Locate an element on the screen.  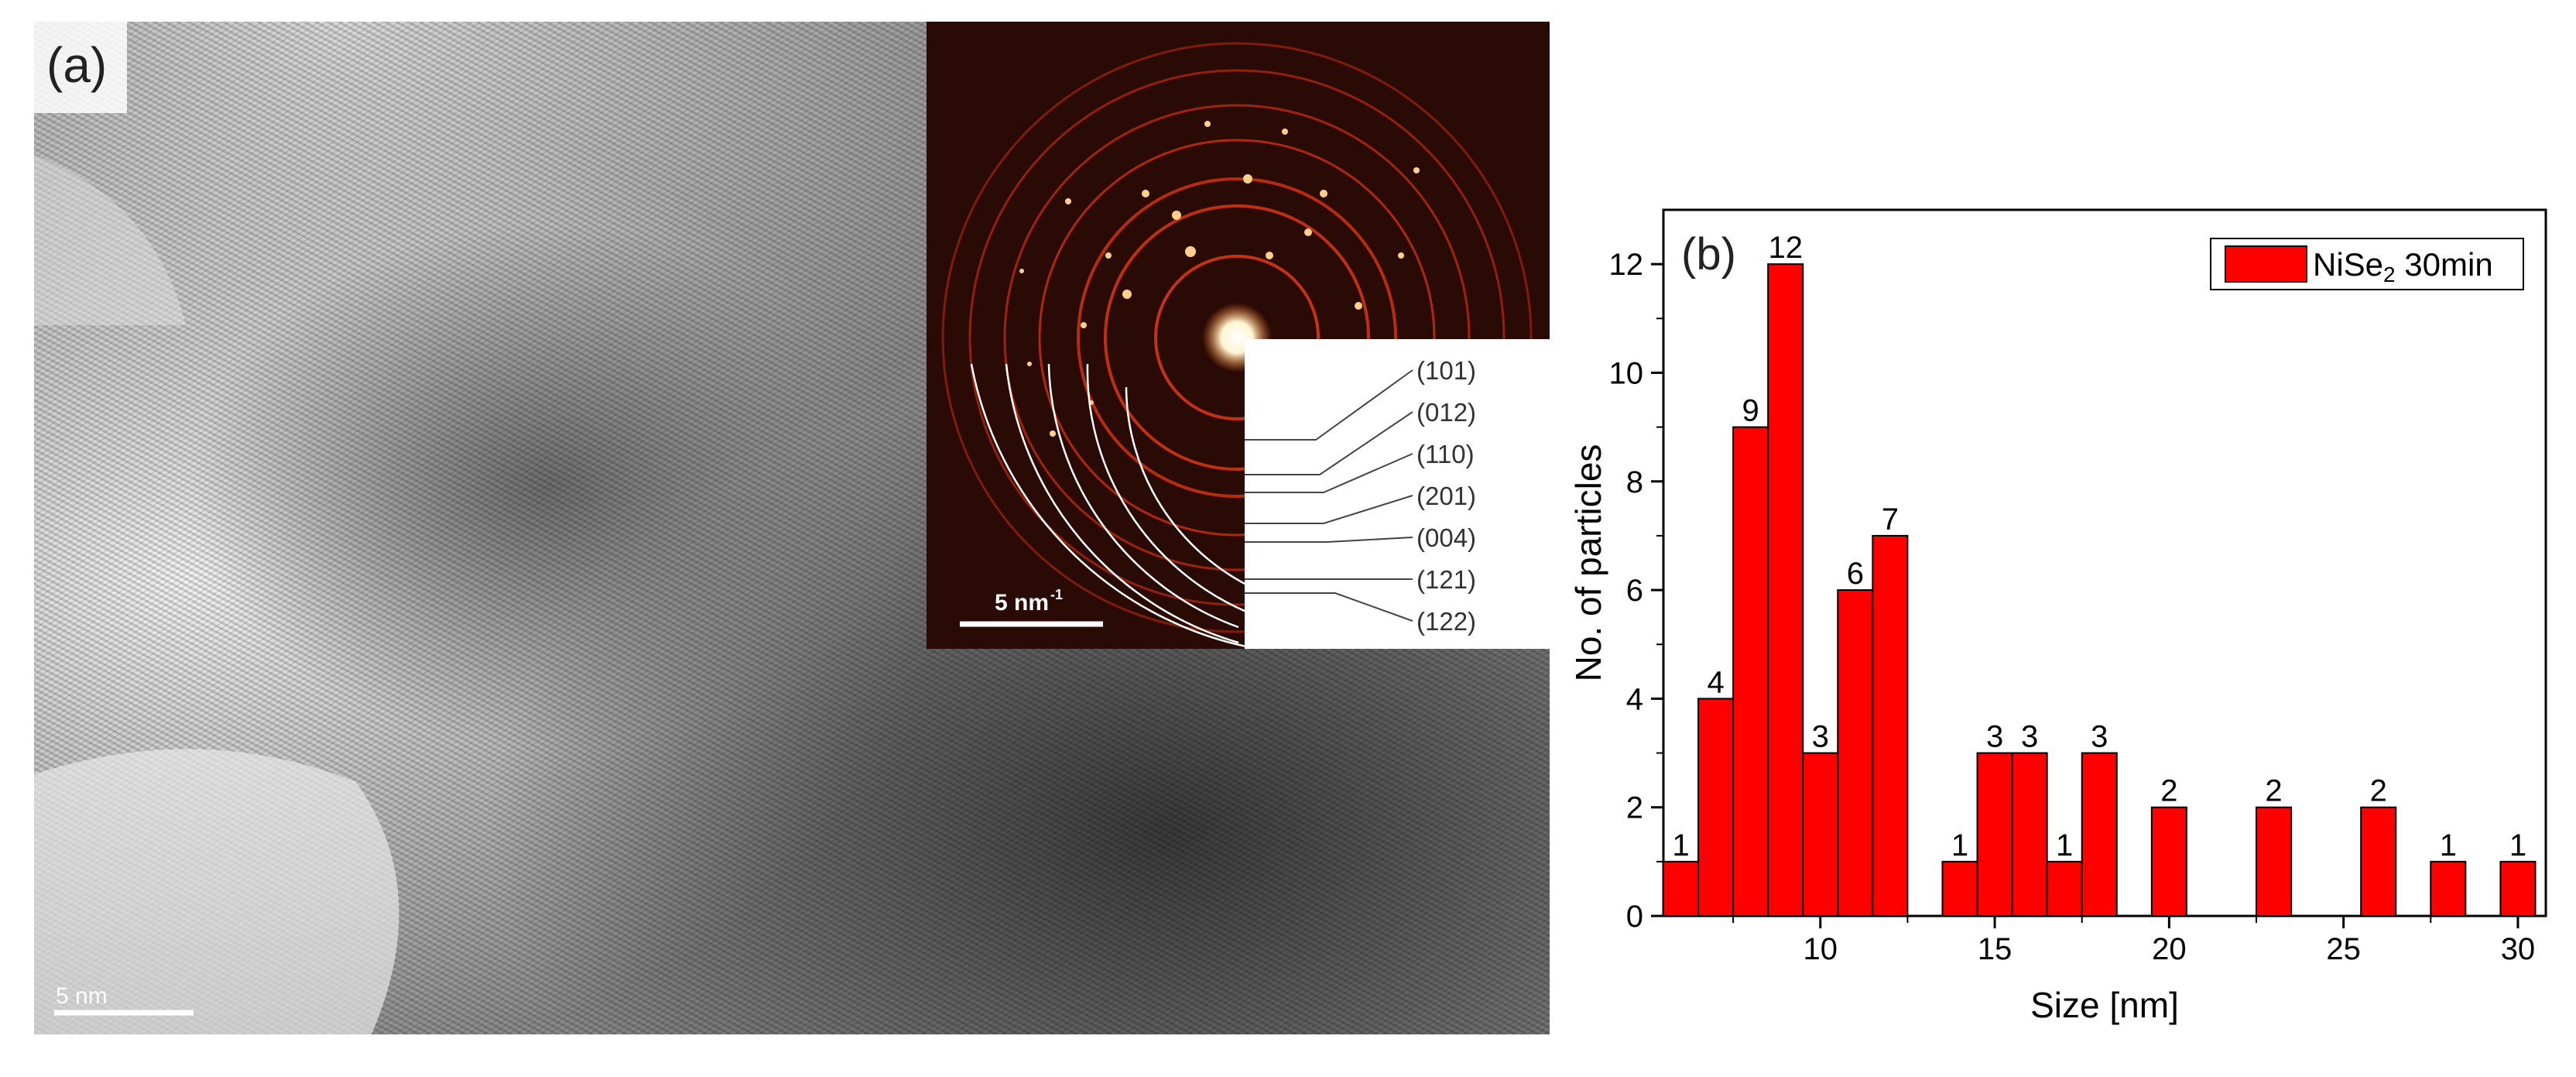
bar-label-8: 3 is located at coordinates (1995, 737).